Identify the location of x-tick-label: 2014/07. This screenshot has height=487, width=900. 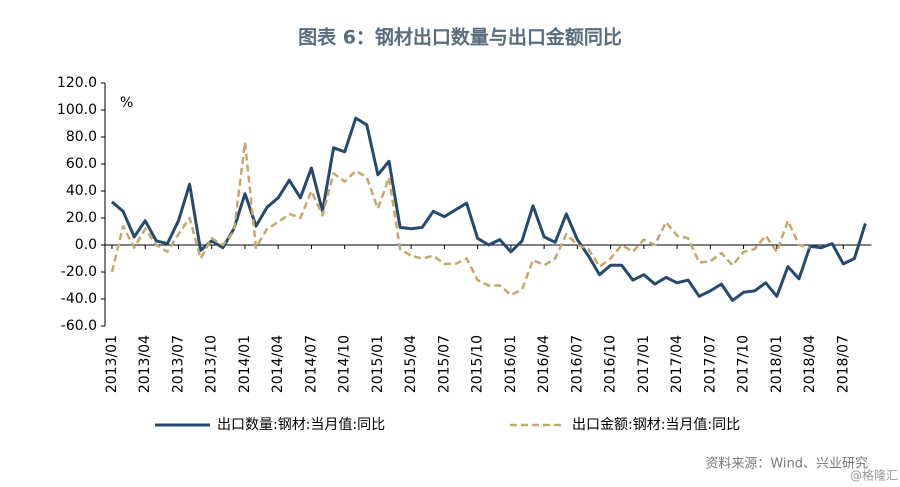
(311, 364).